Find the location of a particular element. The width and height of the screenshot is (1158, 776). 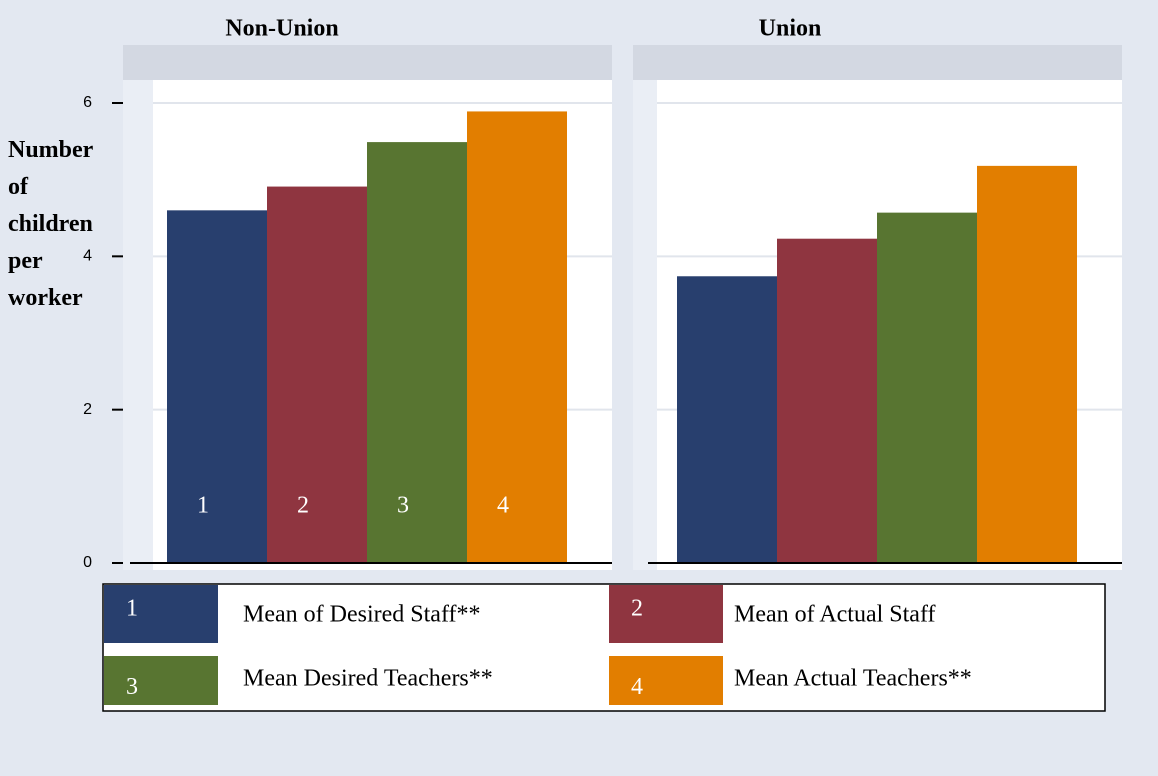

legend-label: Mean of Desired Staff** is located at coordinates (362, 615).